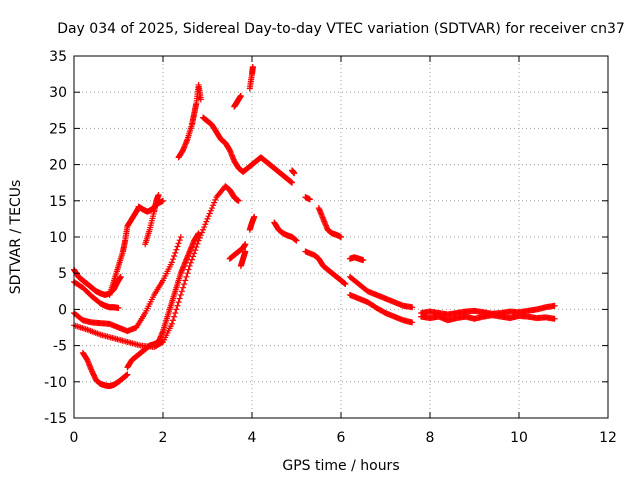 Image resolution: width=640 pixels, height=480 pixels. What do you see at coordinates (430, 438) in the screenshot?
I see `x-tick-label: 8` at bounding box center [430, 438].